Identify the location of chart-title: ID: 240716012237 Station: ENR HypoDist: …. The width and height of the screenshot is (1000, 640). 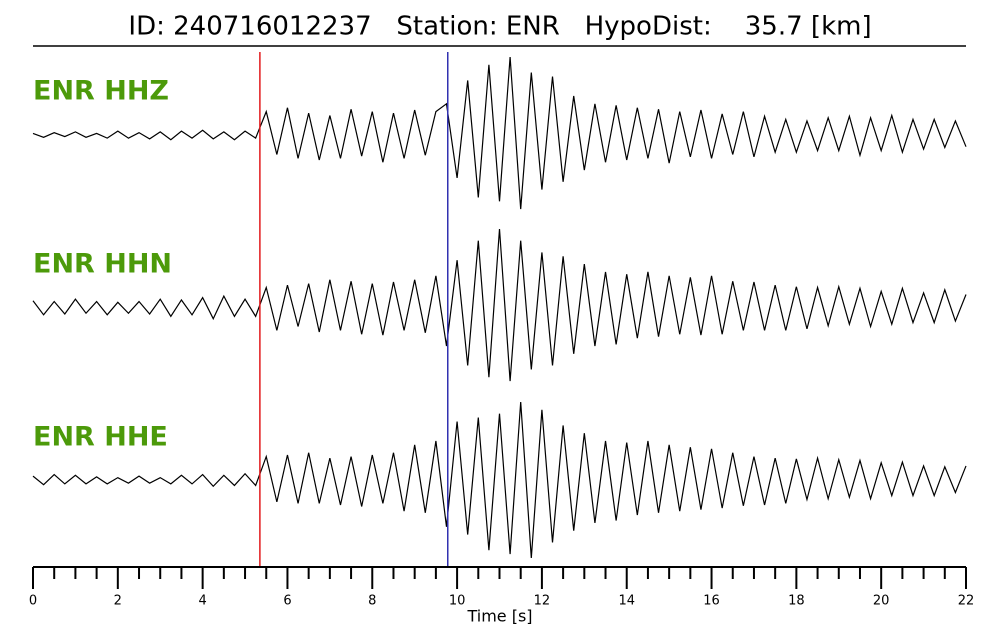
(499, 27).